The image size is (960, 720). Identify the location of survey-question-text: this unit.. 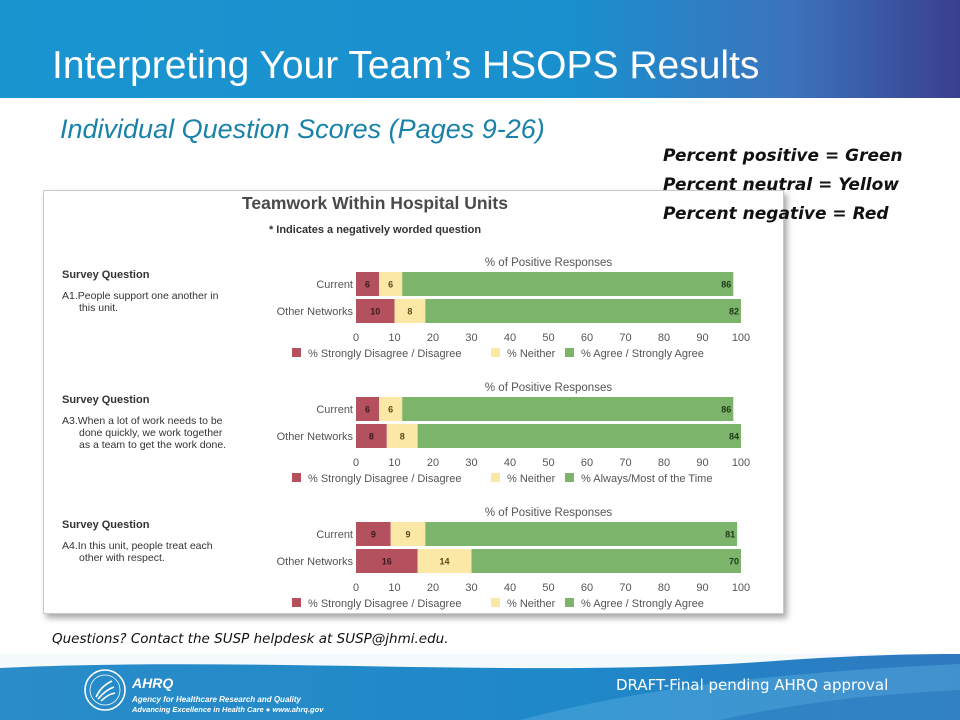
(98, 308).